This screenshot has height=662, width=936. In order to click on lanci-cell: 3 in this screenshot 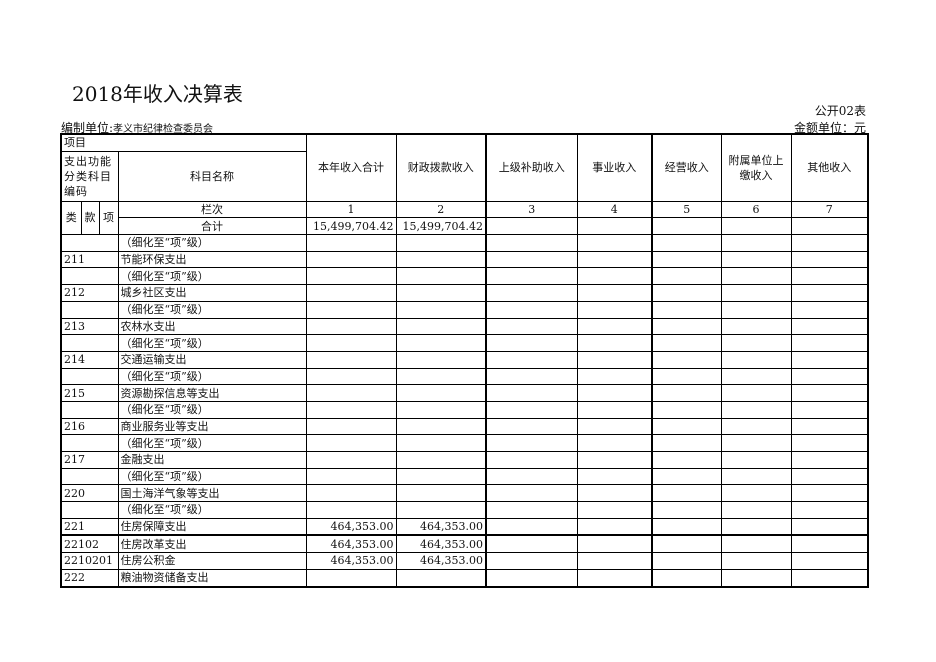, I will do `click(531, 209)`.